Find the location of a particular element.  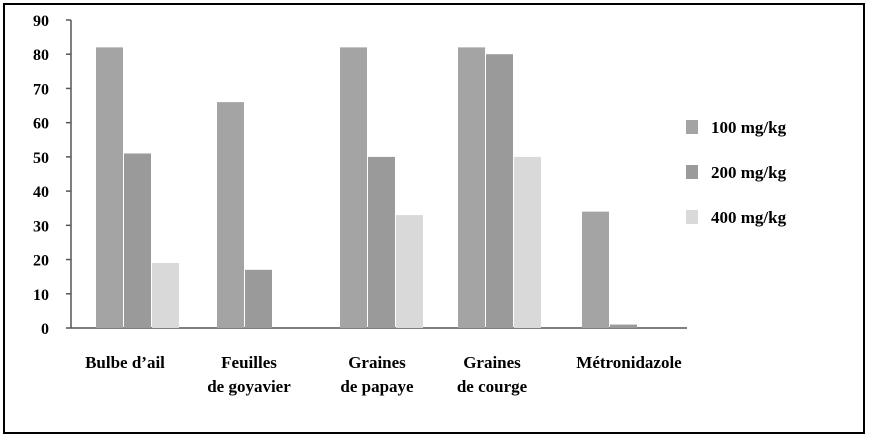

y-tick-label: 70 is located at coordinates (41, 89).